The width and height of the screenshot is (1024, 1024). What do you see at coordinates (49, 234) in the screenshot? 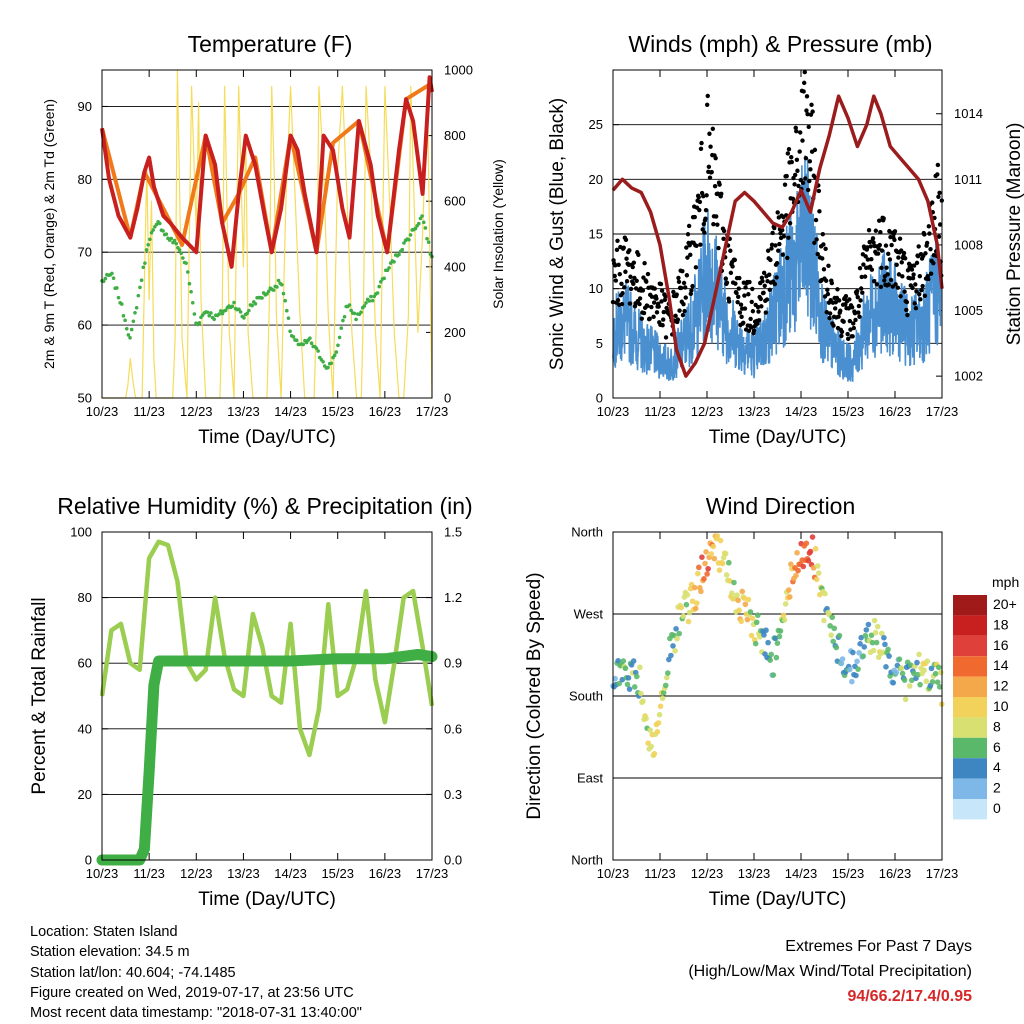
I see `y-axis-label: 2m & 9m T (Red, Orange) & 2m Td (Green)` at bounding box center [49, 234].